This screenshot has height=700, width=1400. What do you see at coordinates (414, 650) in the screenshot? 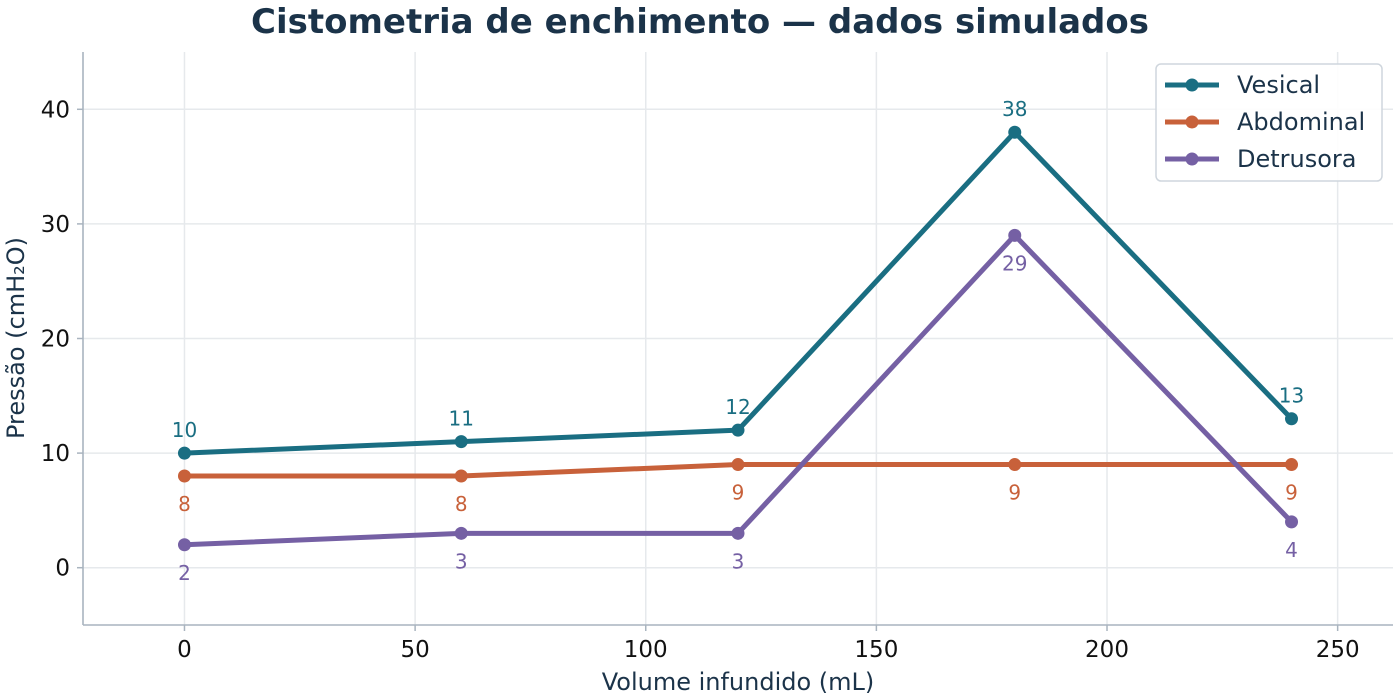
I see `x-tick-label: 50` at bounding box center [414, 650].